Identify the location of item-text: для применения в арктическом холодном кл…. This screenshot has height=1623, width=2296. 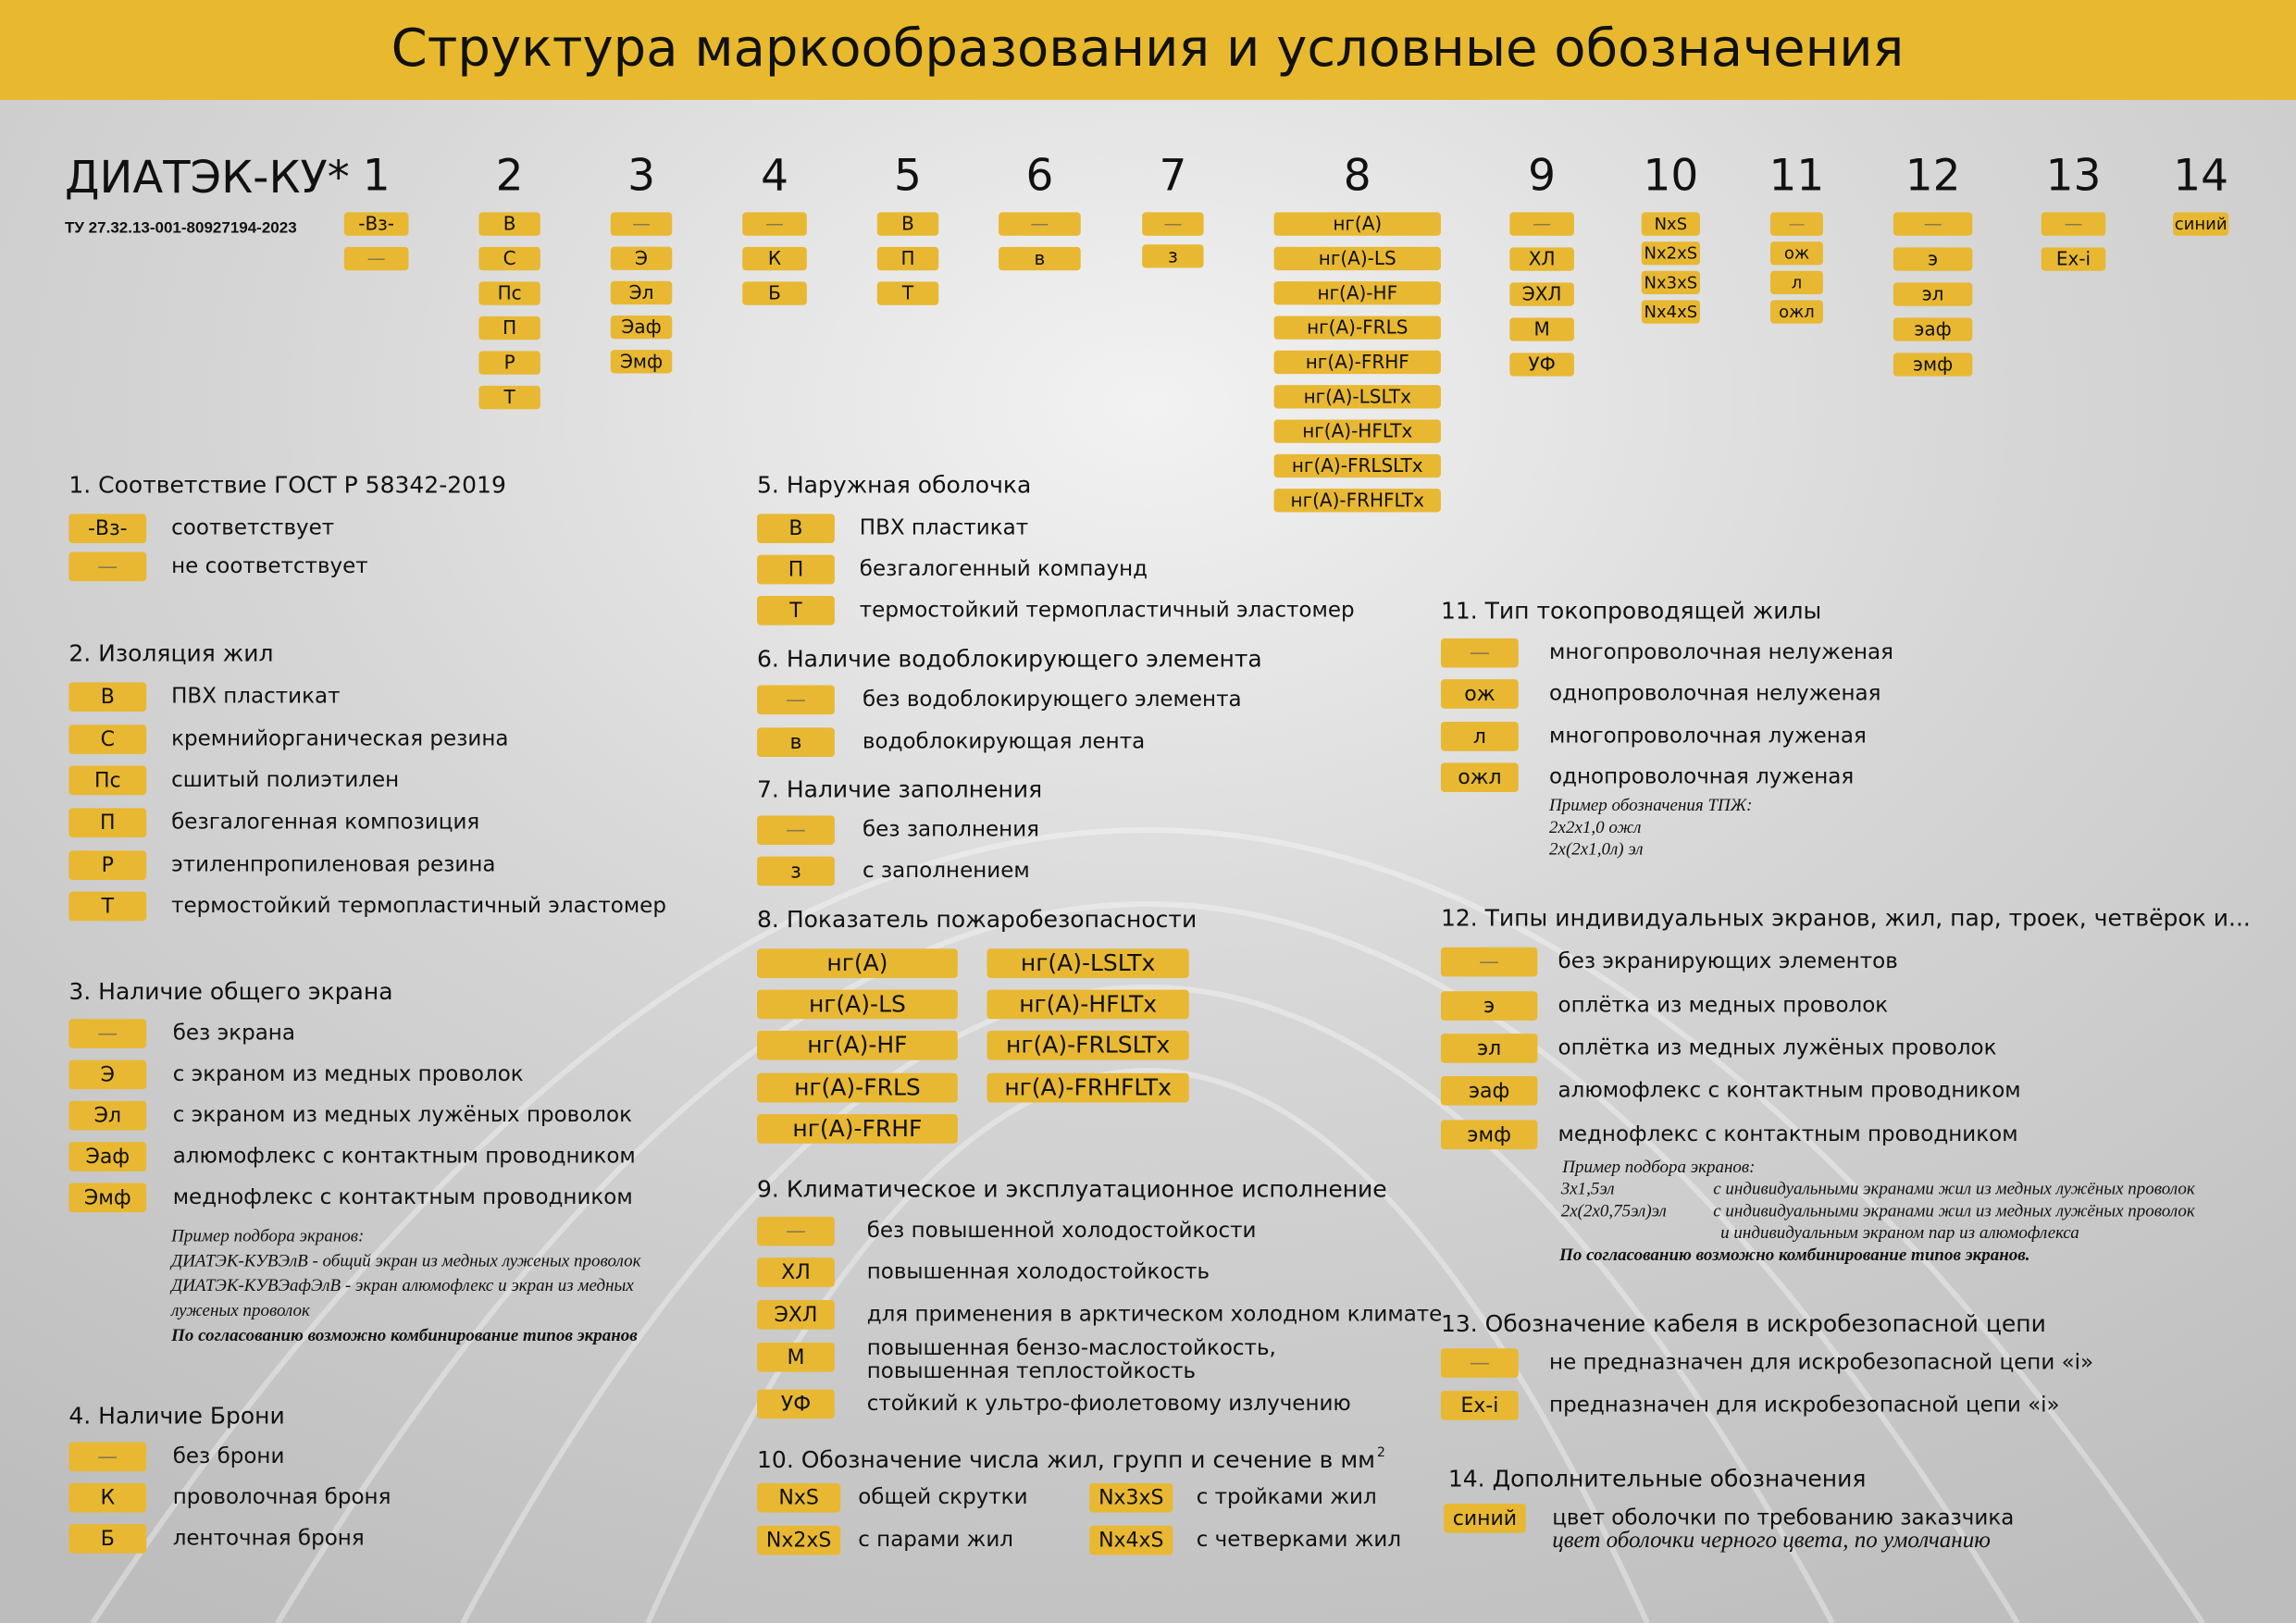
(1155, 1314).